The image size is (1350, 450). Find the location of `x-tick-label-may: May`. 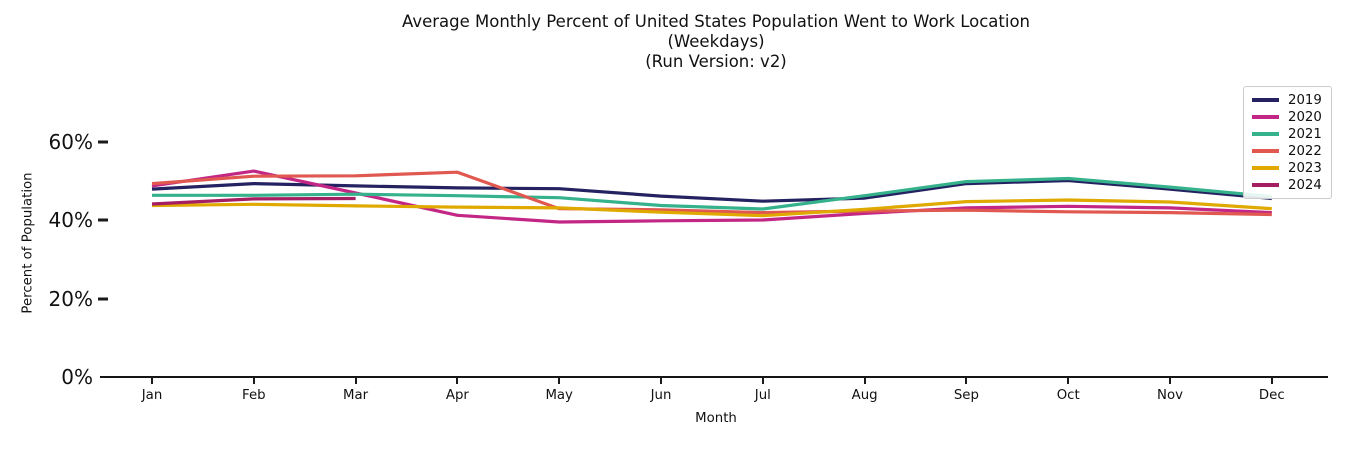

x-tick-label-may: May is located at coordinates (559, 395).